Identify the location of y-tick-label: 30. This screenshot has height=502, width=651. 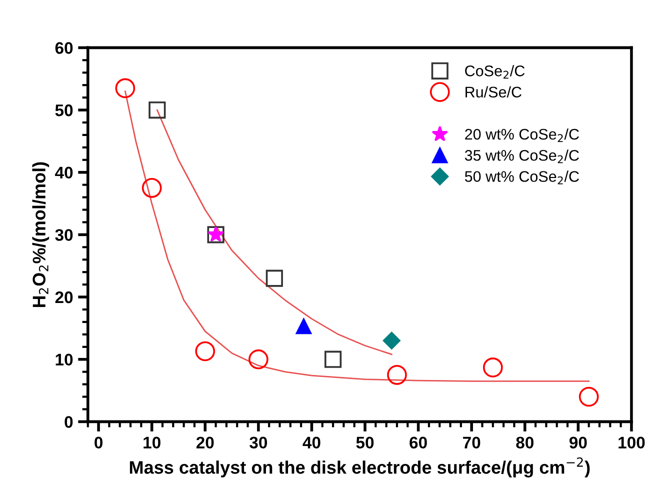
(64, 235).